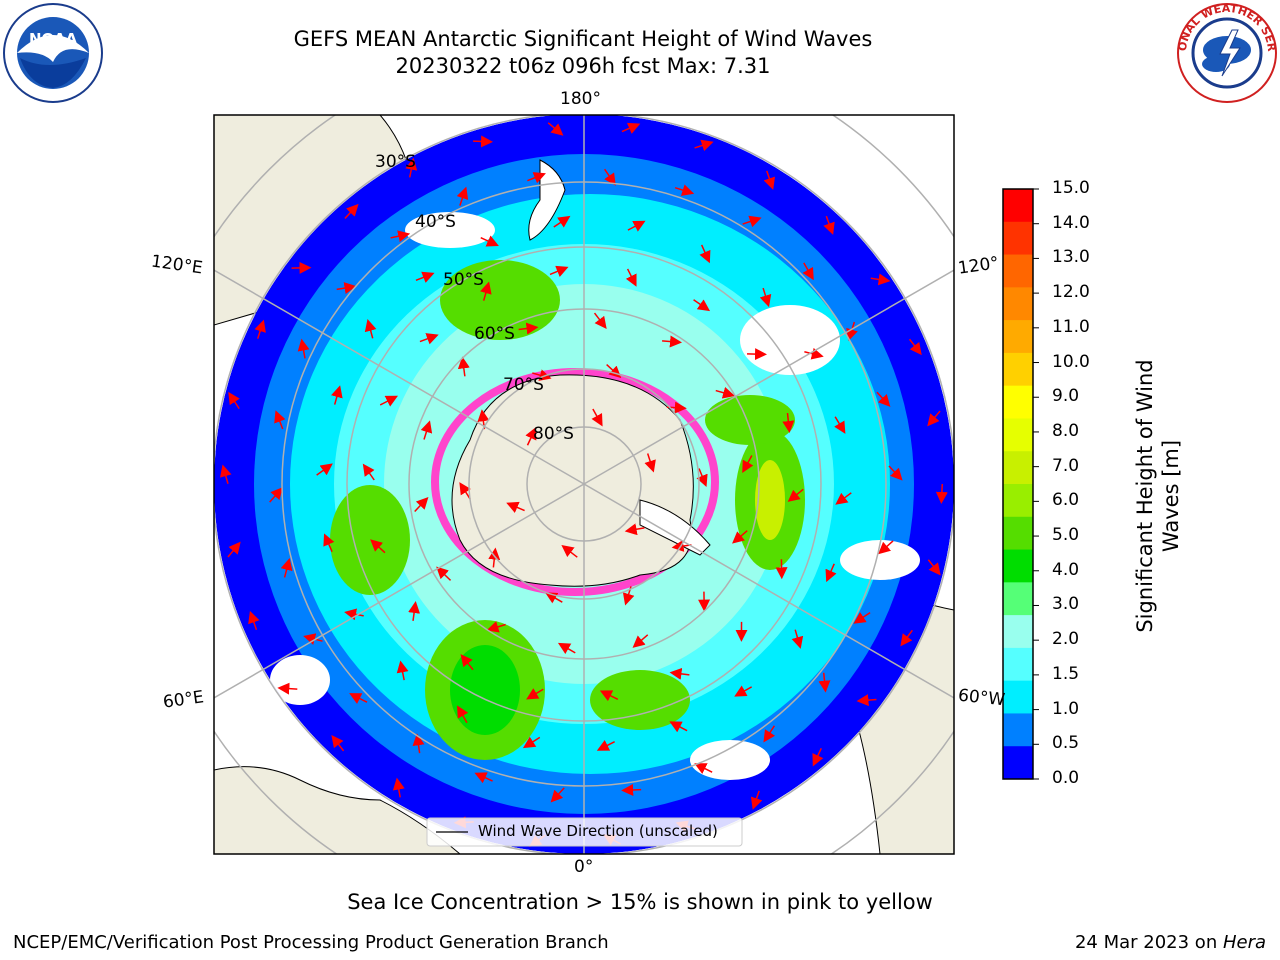  What do you see at coordinates (575, 482) in the screenshot?
I see `sea-ice-edge` at bounding box center [575, 482].